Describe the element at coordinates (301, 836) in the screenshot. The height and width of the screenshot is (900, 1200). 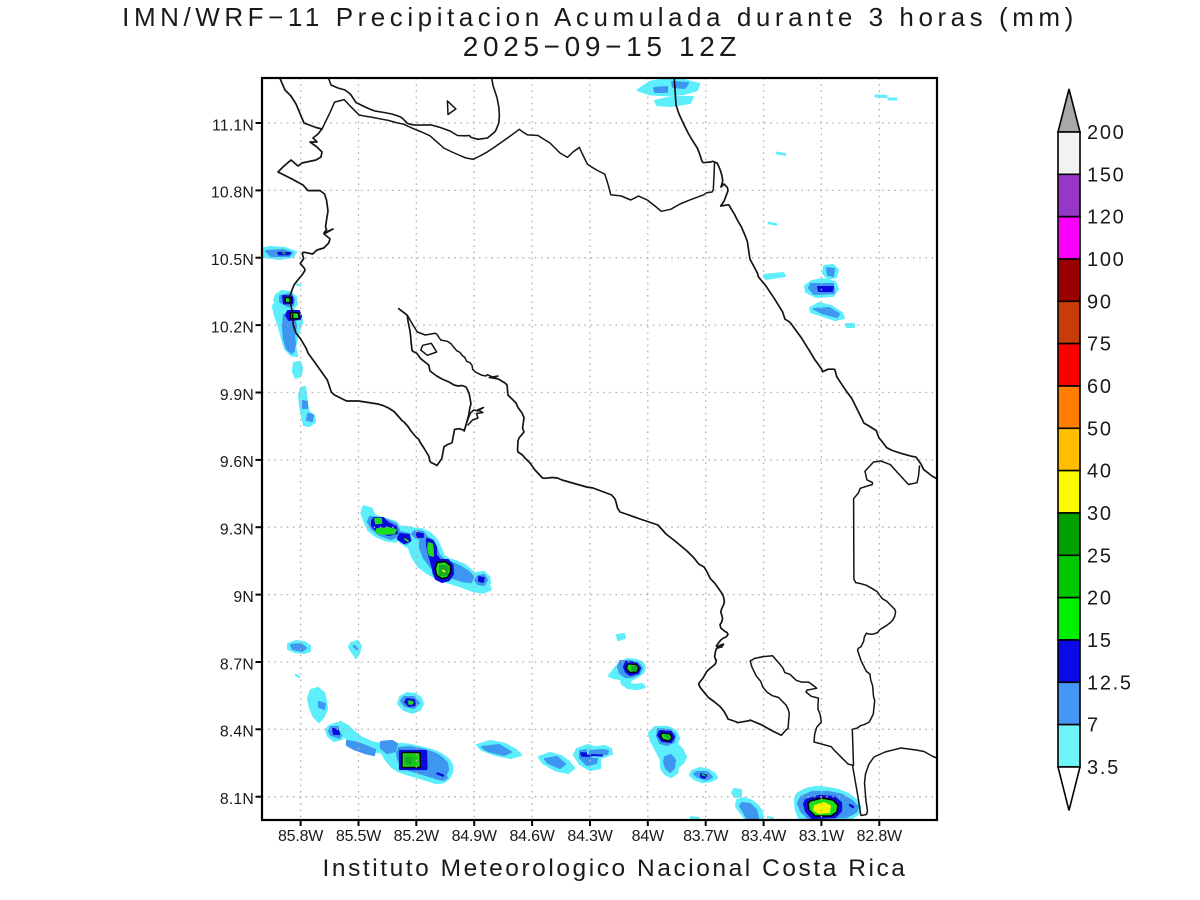
I see `svg-text: 85.8W` at that location.